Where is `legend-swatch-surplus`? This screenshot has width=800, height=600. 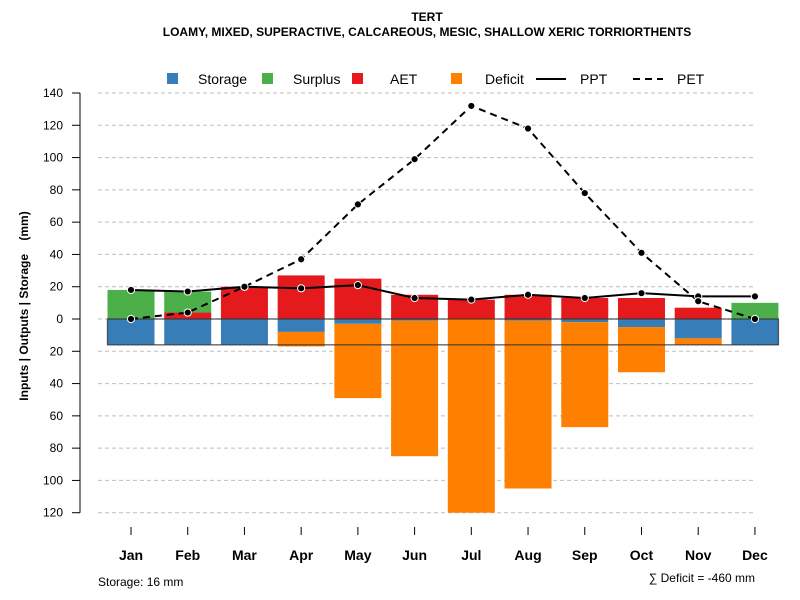 legend-swatch-surplus is located at coordinates (267, 78).